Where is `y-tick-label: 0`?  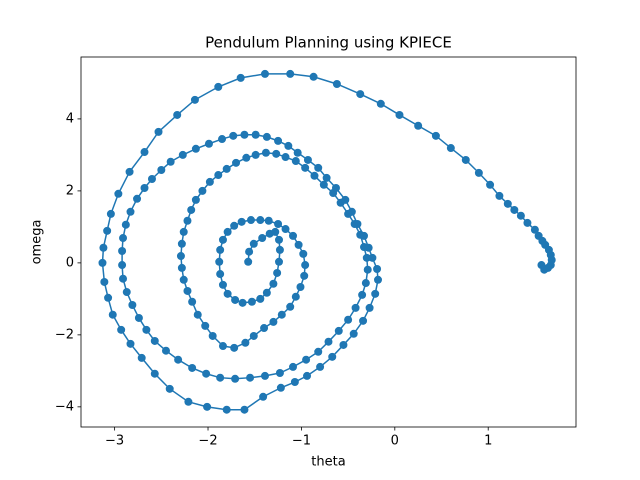 y-tick-label: 0 is located at coordinates (70, 262).